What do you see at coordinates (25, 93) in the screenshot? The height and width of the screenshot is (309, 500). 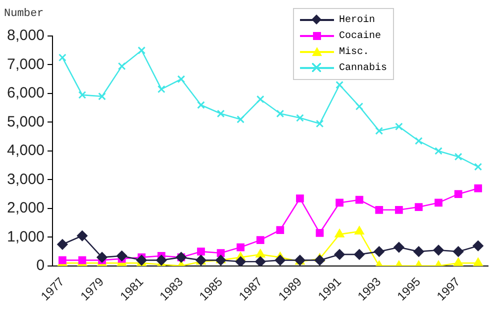 I see `y-tick-label: 6,000` at bounding box center [25, 93].